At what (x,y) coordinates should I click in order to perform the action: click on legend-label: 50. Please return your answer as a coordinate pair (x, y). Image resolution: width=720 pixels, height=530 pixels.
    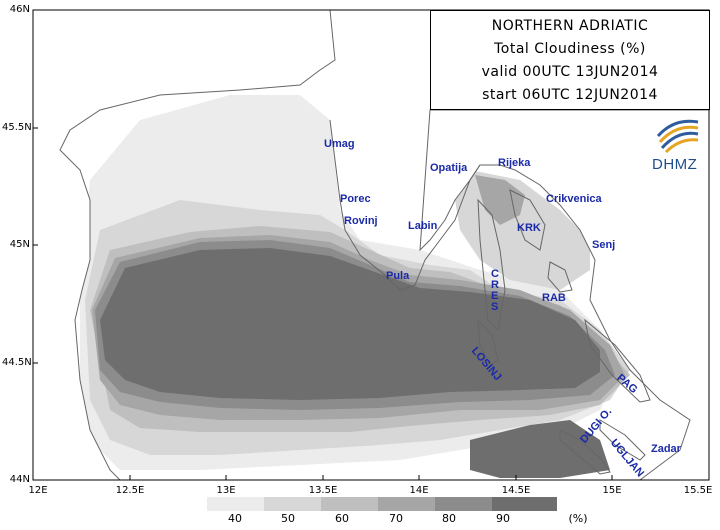
    Looking at the image, I should click on (288, 518).